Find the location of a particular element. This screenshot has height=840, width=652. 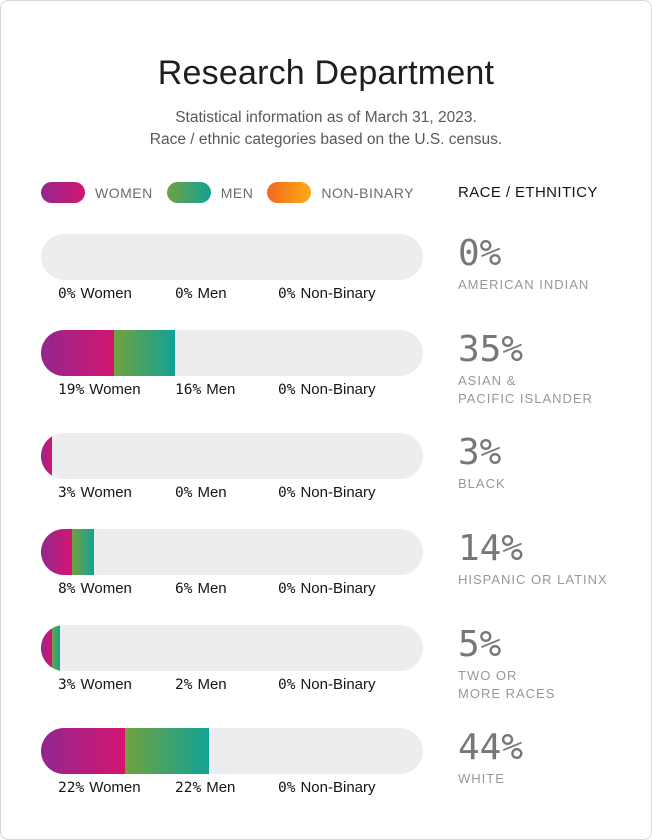

stat-column: 3% BLACK is located at coordinates (554, 463).